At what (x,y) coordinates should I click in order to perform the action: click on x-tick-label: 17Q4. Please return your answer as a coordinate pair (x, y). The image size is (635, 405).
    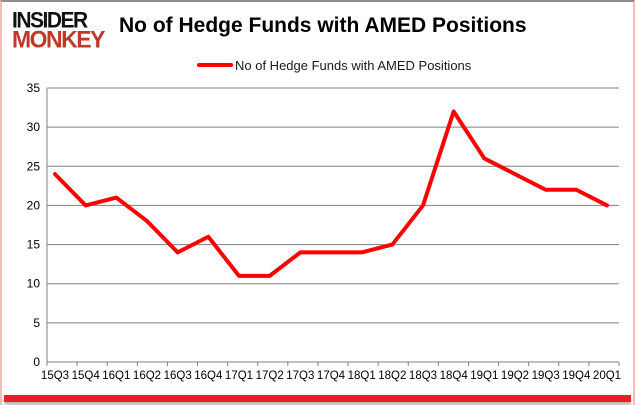
    Looking at the image, I should click on (331, 376).